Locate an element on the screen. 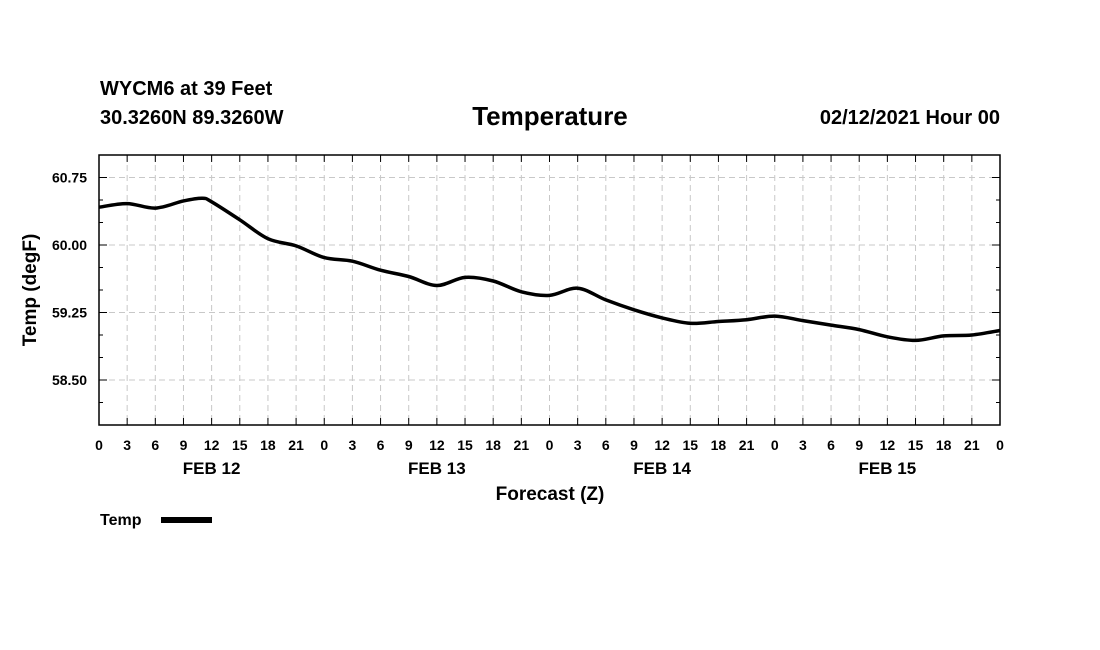  day-label: FEB 13 is located at coordinates (437, 468).